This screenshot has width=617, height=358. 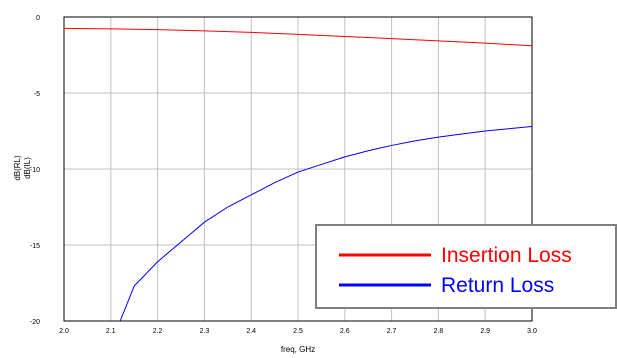 What do you see at coordinates (497, 285) in the screenshot?
I see `legend-label-return-loss: Return Loss` at bounding box center [497, 285].